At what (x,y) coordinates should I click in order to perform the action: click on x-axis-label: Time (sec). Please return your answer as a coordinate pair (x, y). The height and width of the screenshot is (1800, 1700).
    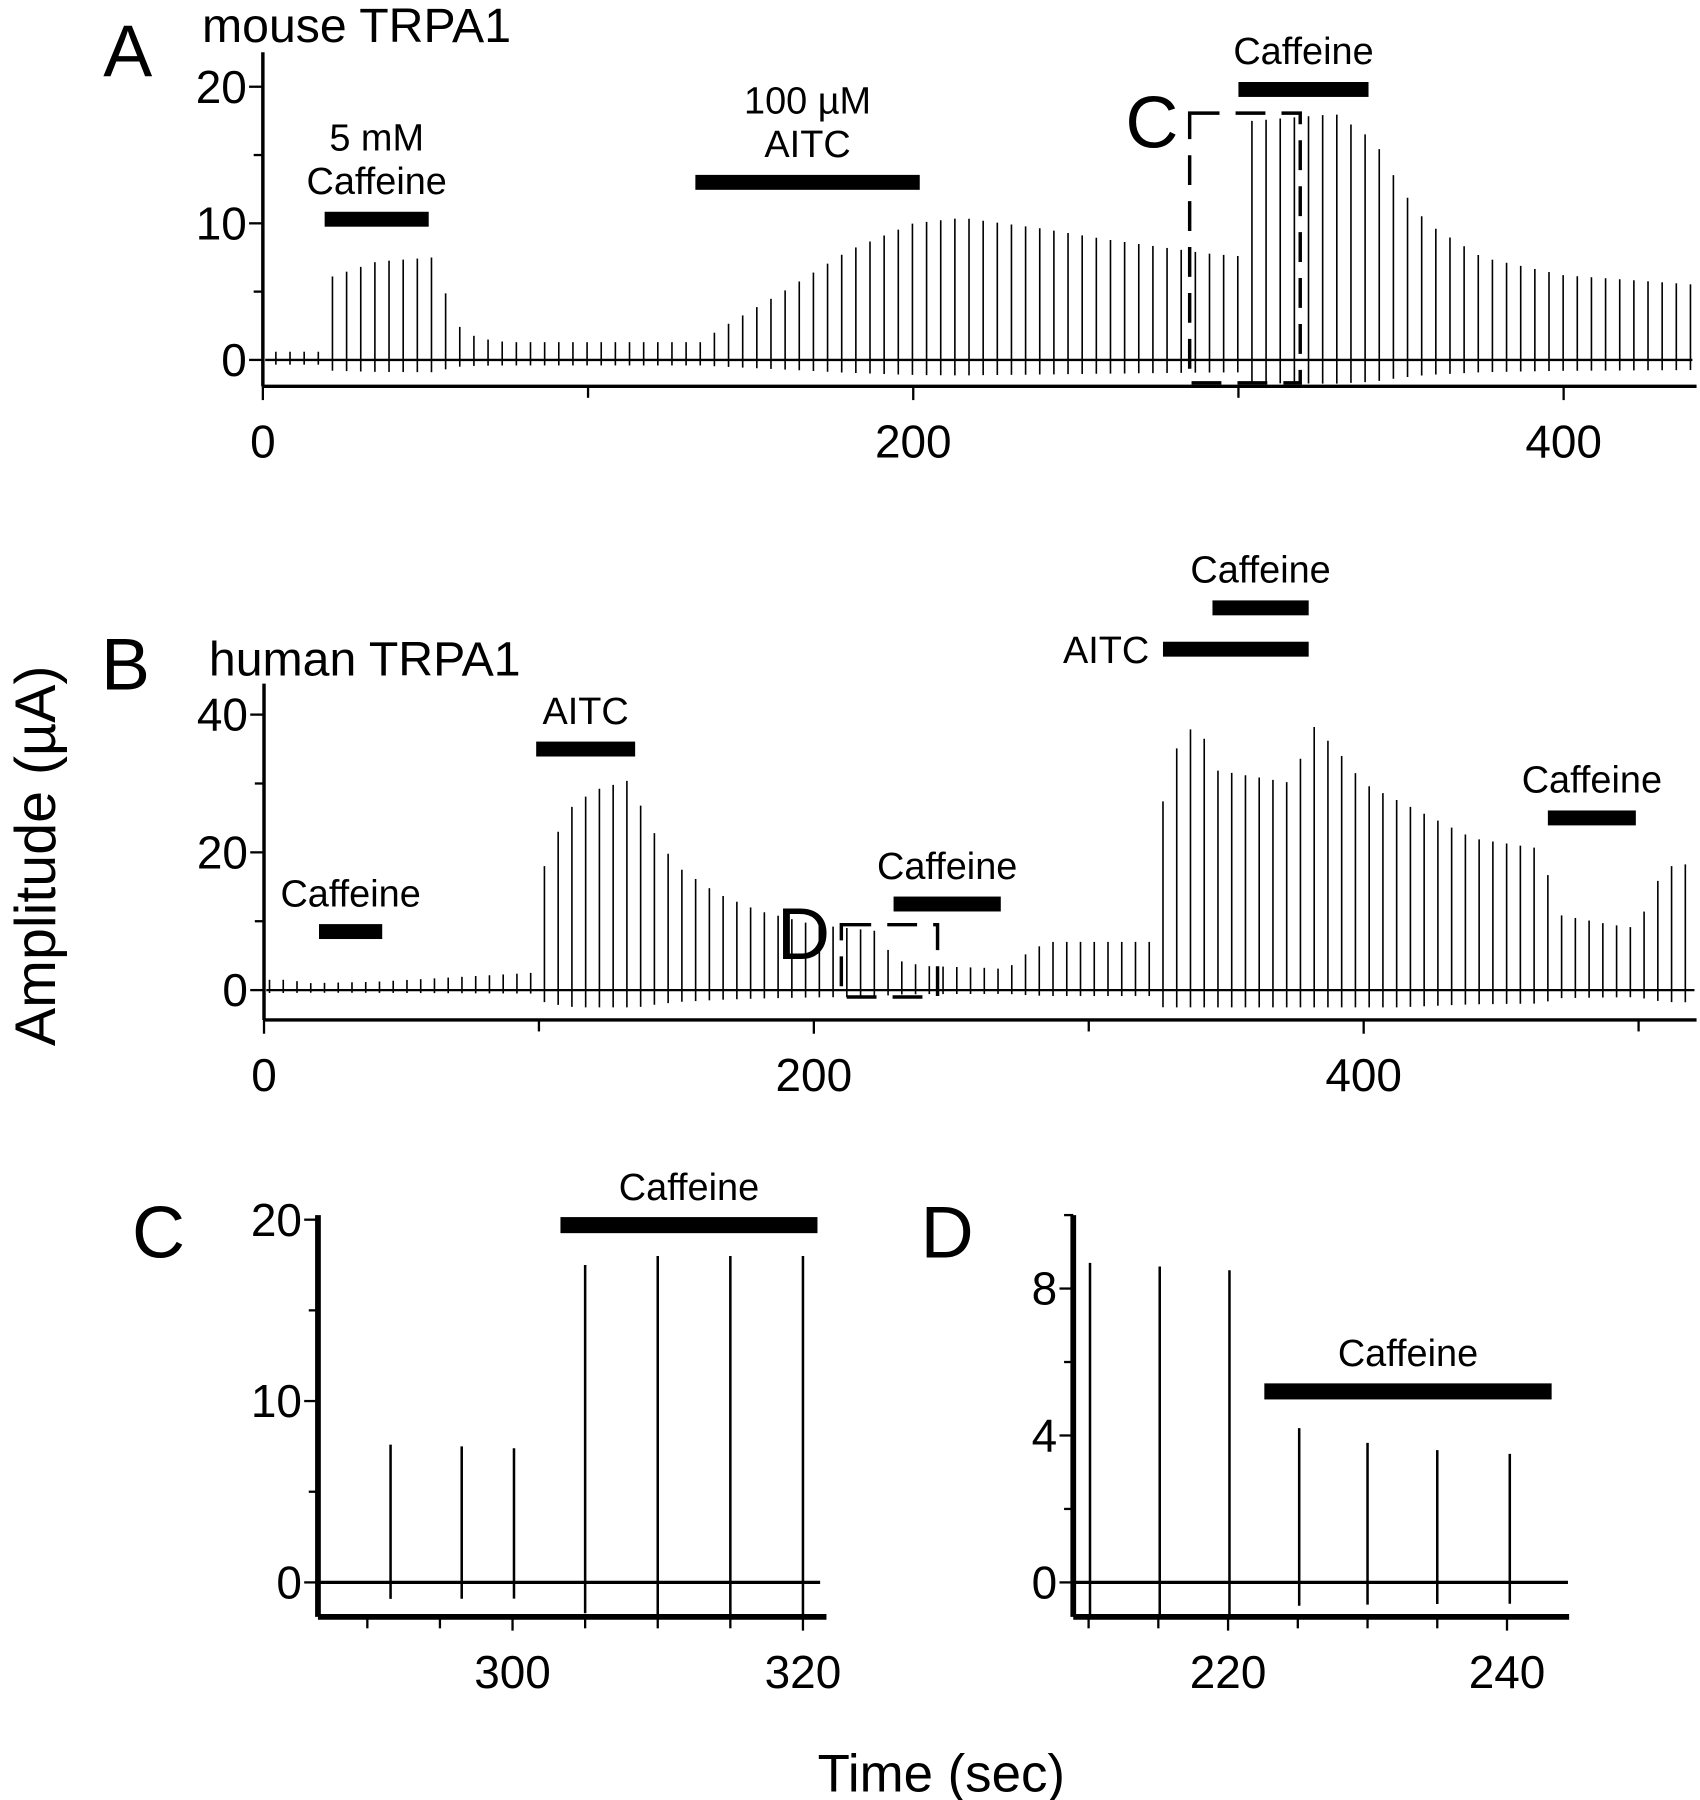
    Looking at the image, I should click on (941, 1772).